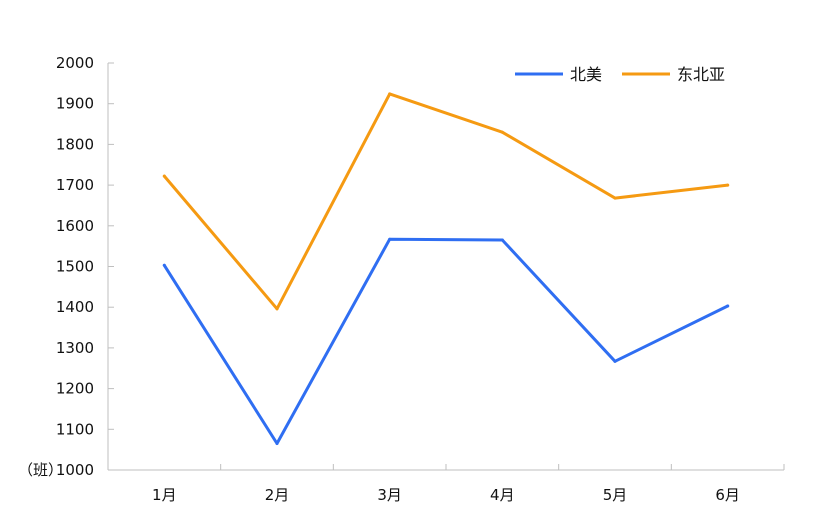 The height and width of the screenshot is (526, 814). What do you see at coordinates (75, 144) in the screenshot?
I see `y-tick-label: 1800` at bounding box center [75, 144].